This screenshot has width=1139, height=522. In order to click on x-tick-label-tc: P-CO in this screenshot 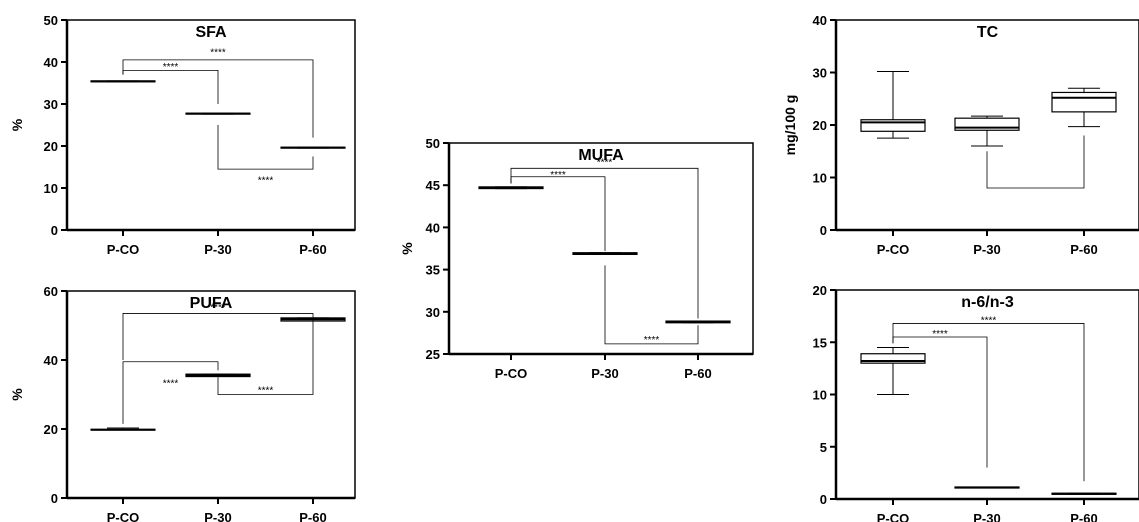, I will do `click(893, 249)`.